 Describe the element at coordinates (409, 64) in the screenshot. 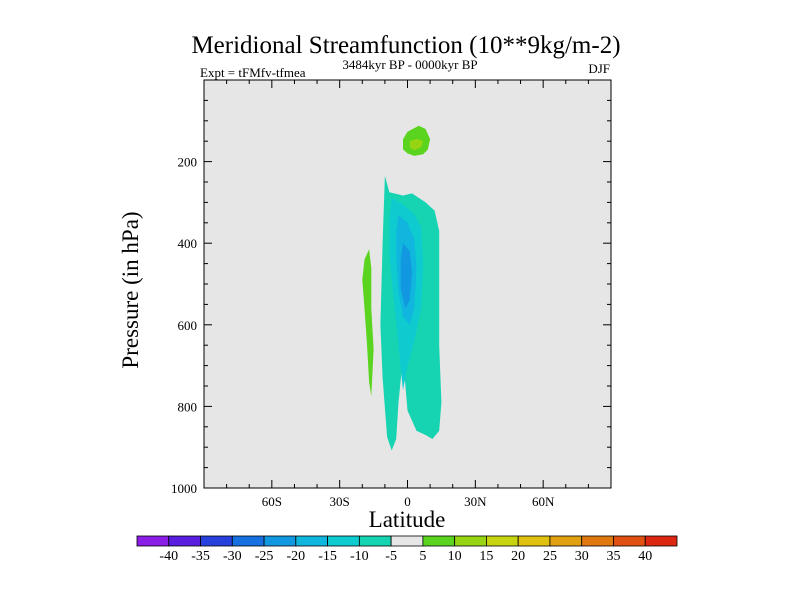

I see `period-label: 3484kyr BP - 0000kyr BP` at that location.